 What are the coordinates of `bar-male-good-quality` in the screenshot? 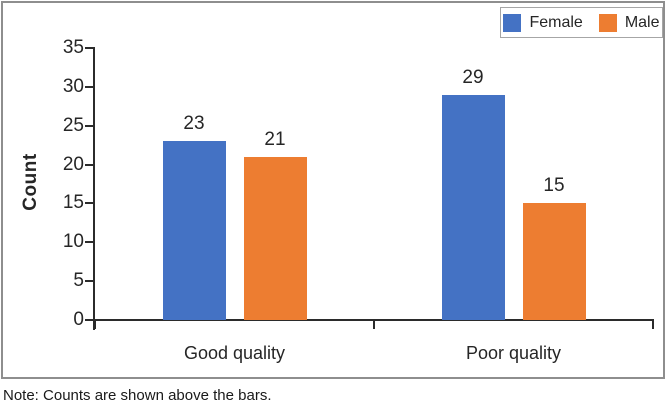 It's located at (275, 238).